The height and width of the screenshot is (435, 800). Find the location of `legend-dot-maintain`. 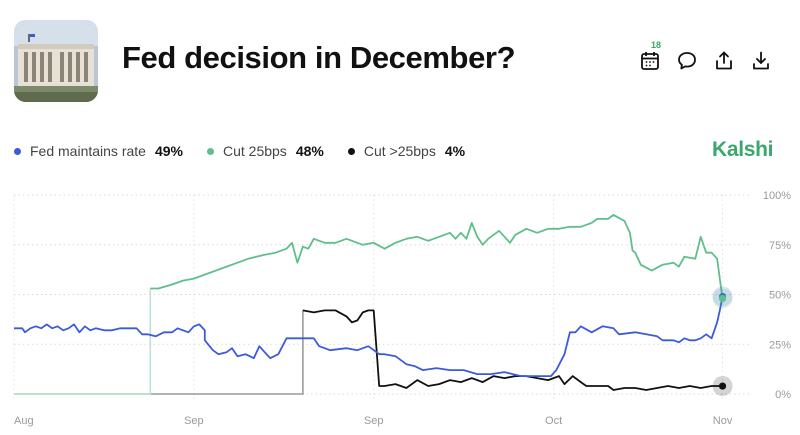

legend-dot-maintain is located at coordinates (17, 151).